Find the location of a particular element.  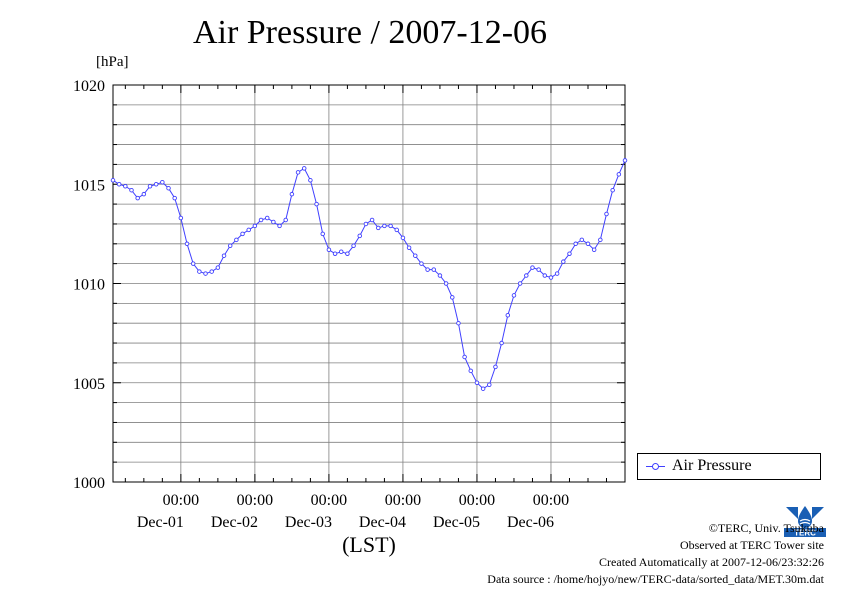

x-tick-date-label: Dec-05 is located at coordinates (456, 522).